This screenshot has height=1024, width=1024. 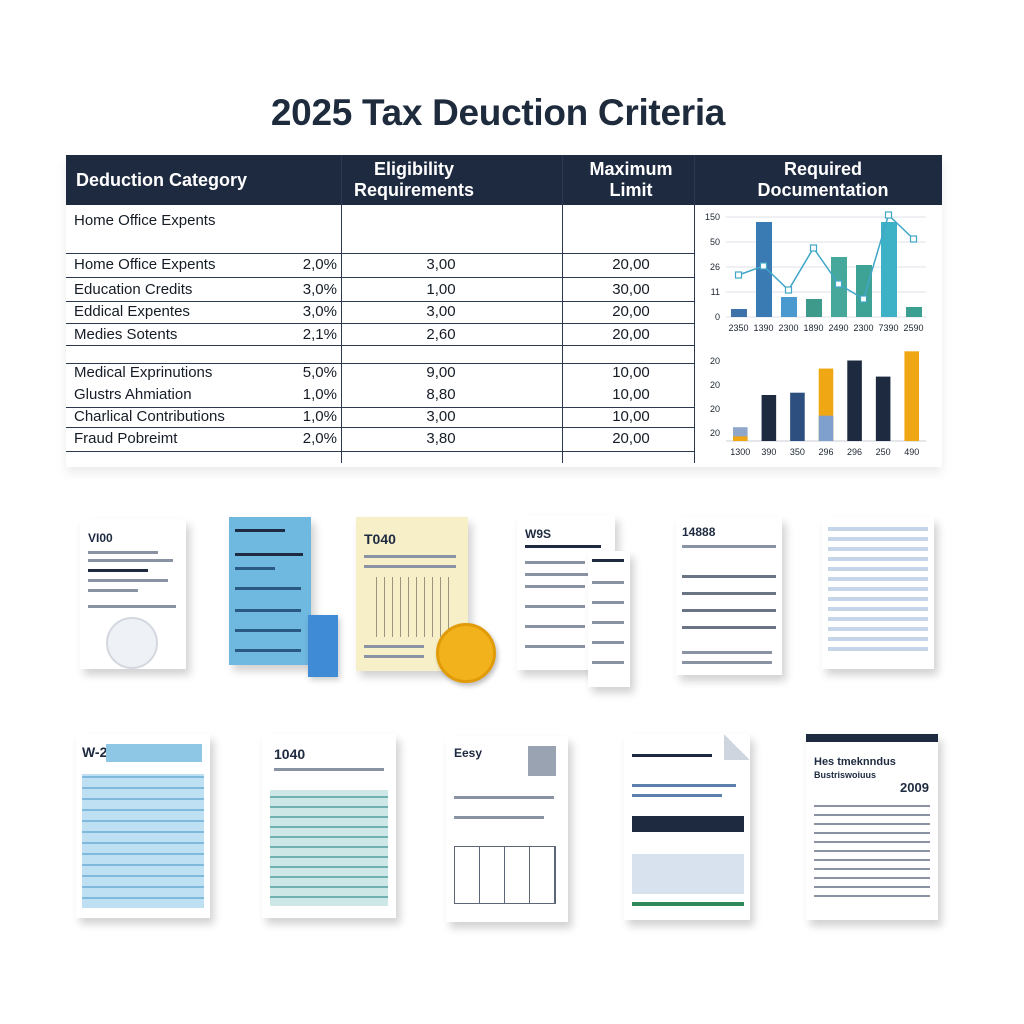 I want to click on stacked-bar-chart: 20 20 20 20 1300 390 350 296 296 250 490, so click(x=816, y=404).